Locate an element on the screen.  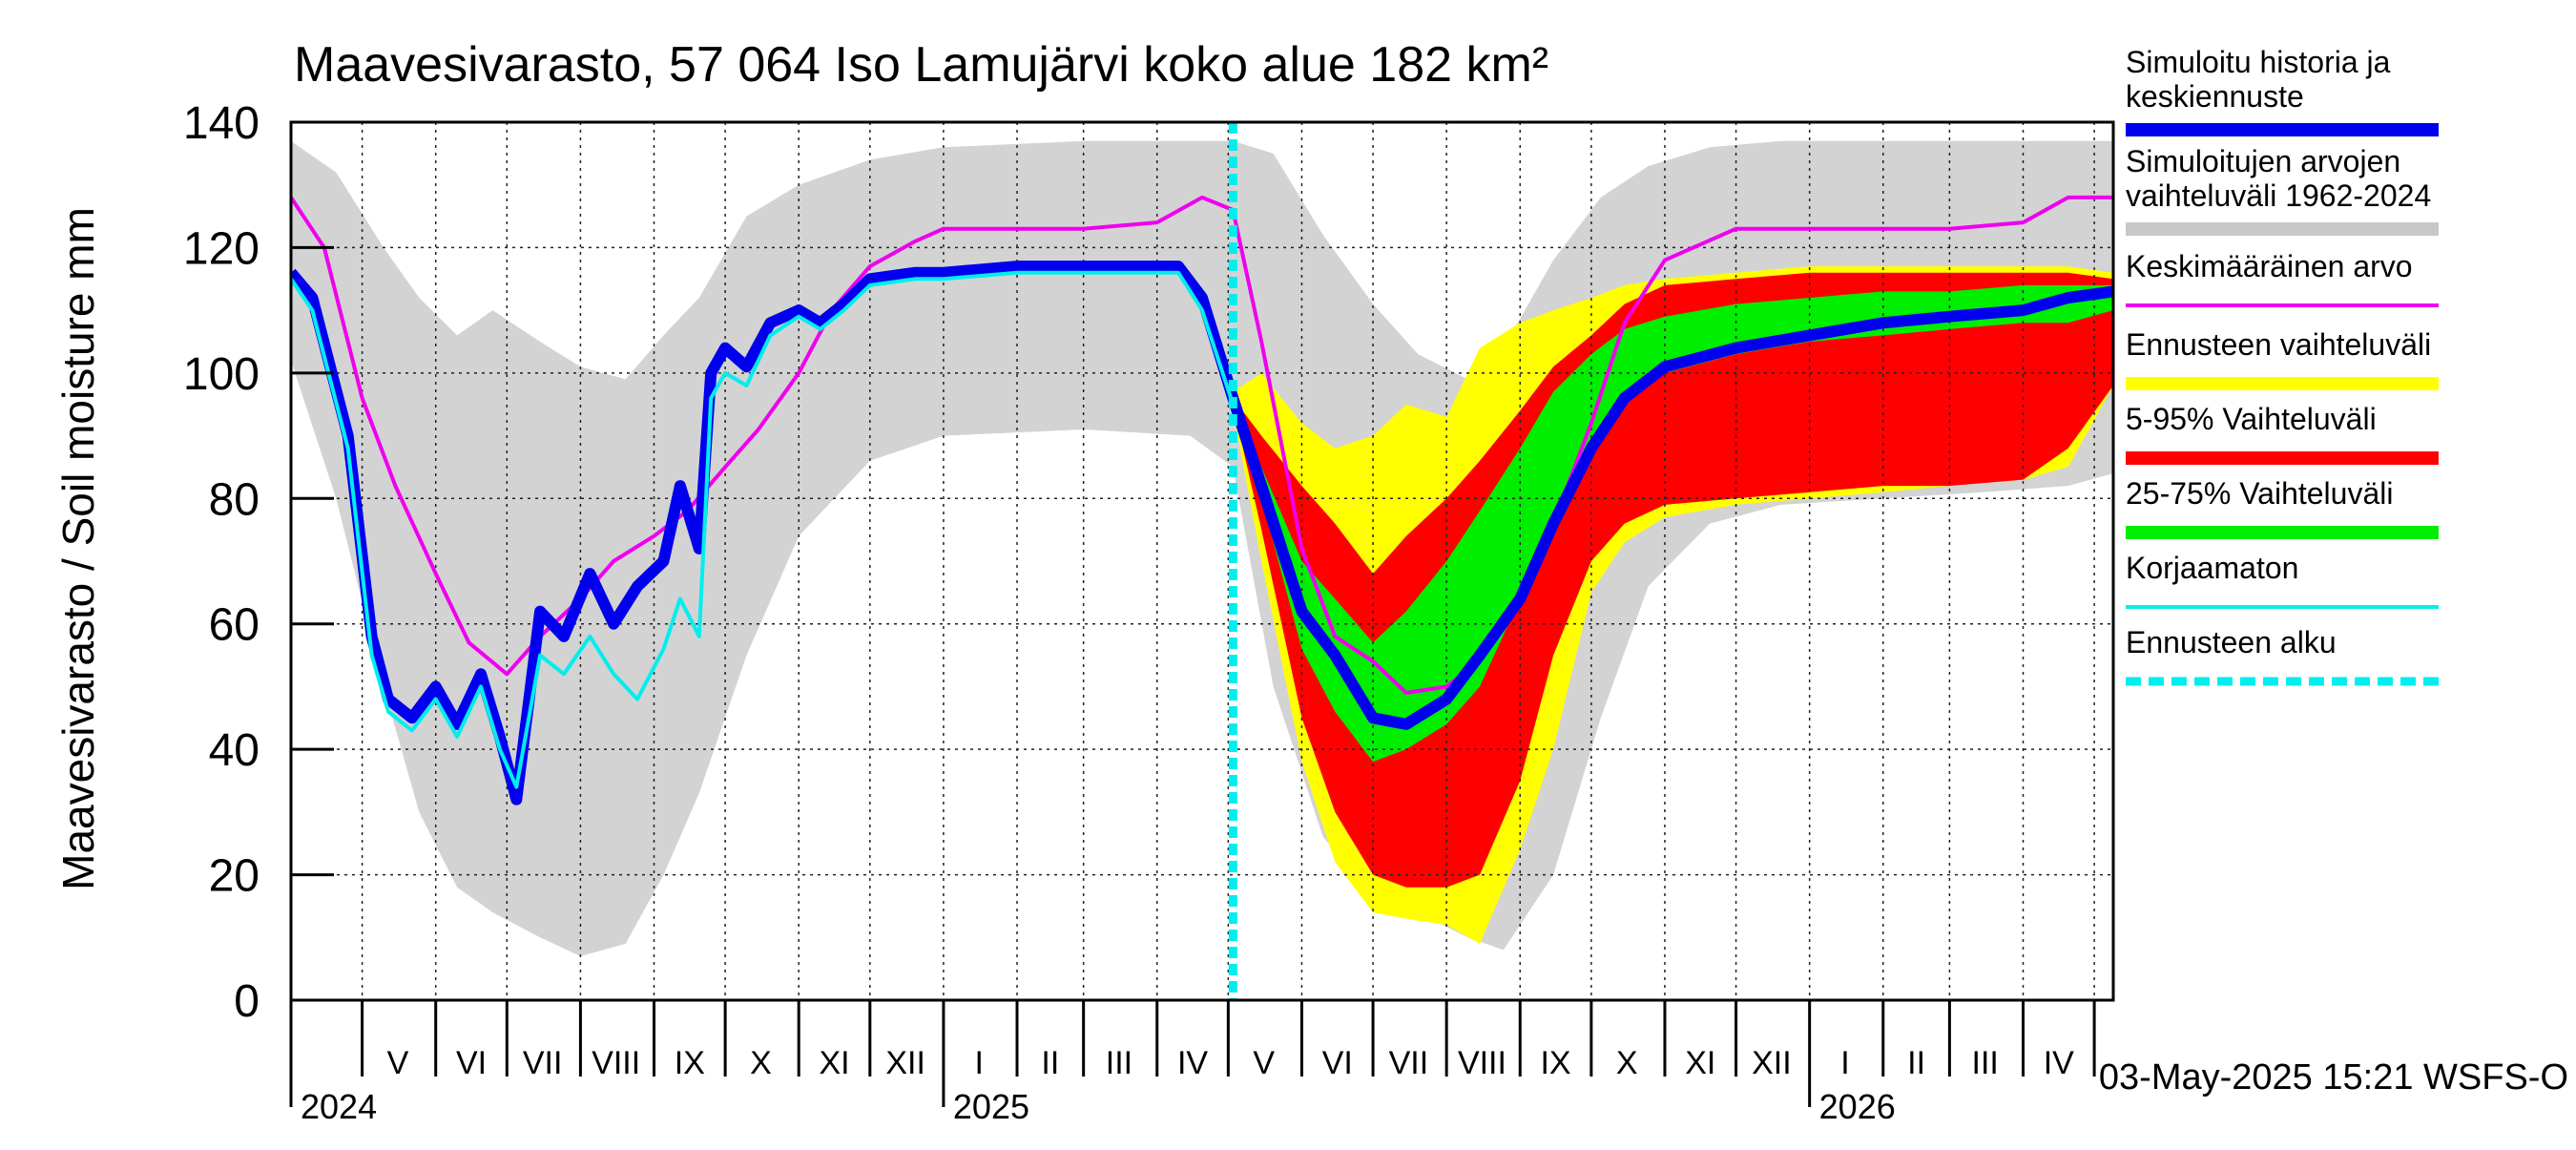
y-axis-label: Maavesivarasto / Soil moisture mm is located at coordinates (78, 548).